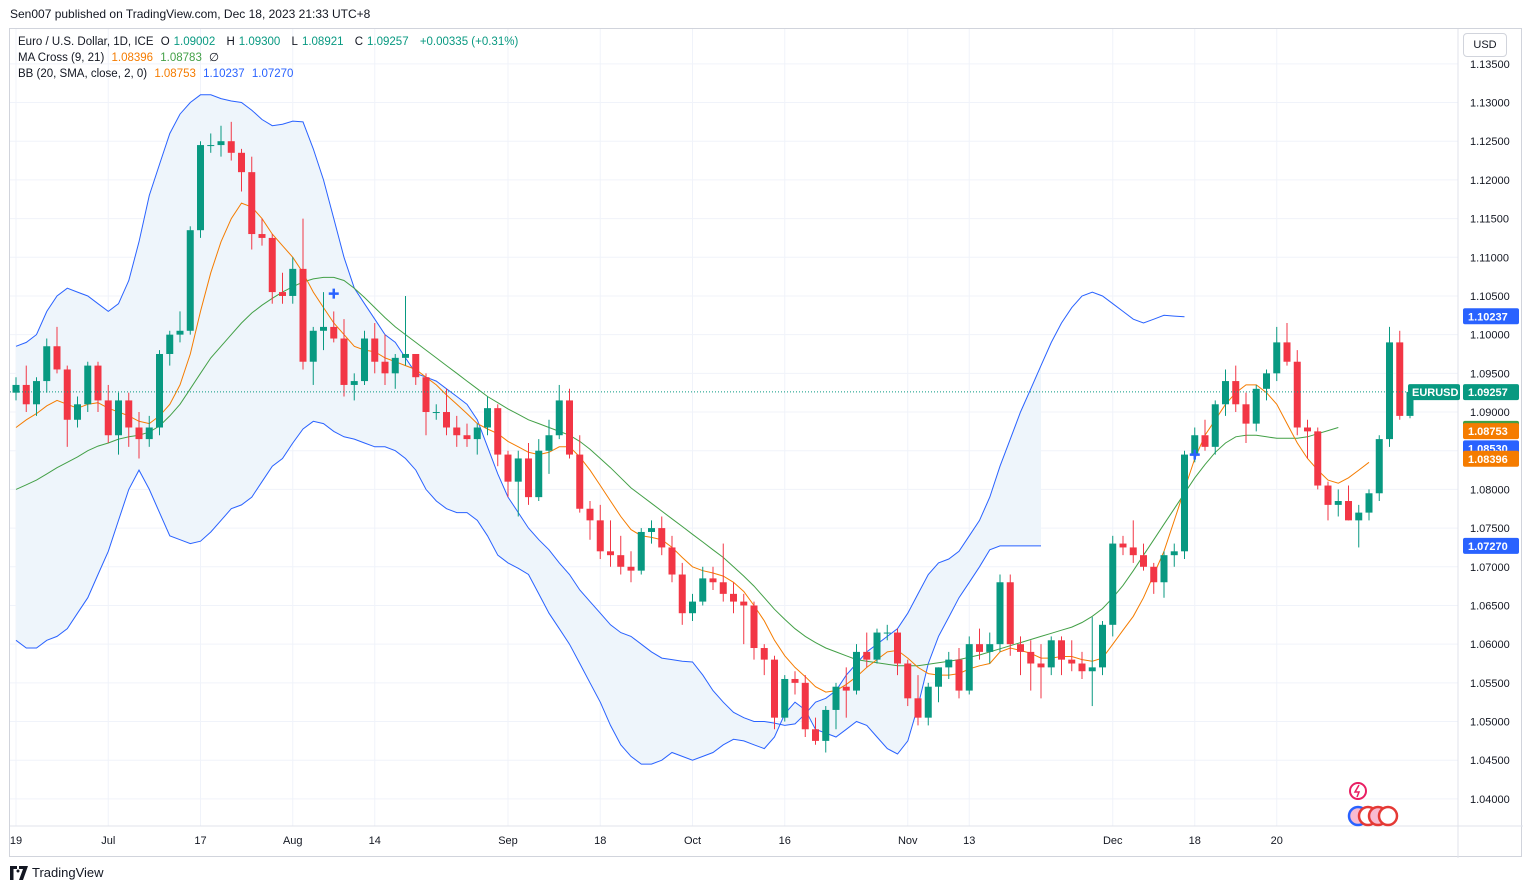 Image resolution: width=1531 pixels, height=891 pixels. I want to click on y-tick-label: 1.10000, so click(1490, 336).